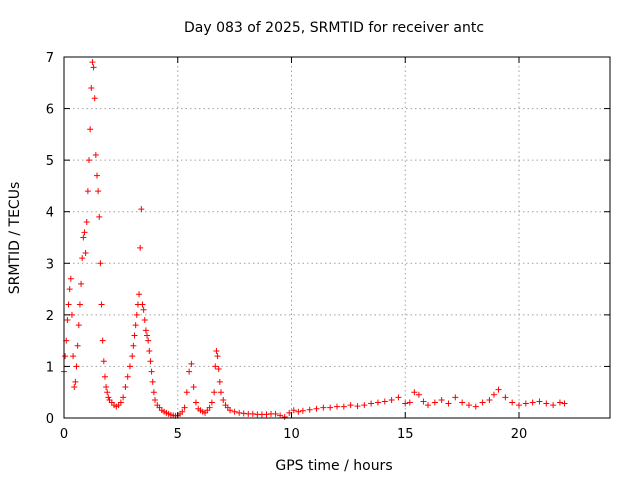  Describe the element at coordinates (333, 466) in the screenshot. I see `x-axis-label: GPS time / hours` at that location.